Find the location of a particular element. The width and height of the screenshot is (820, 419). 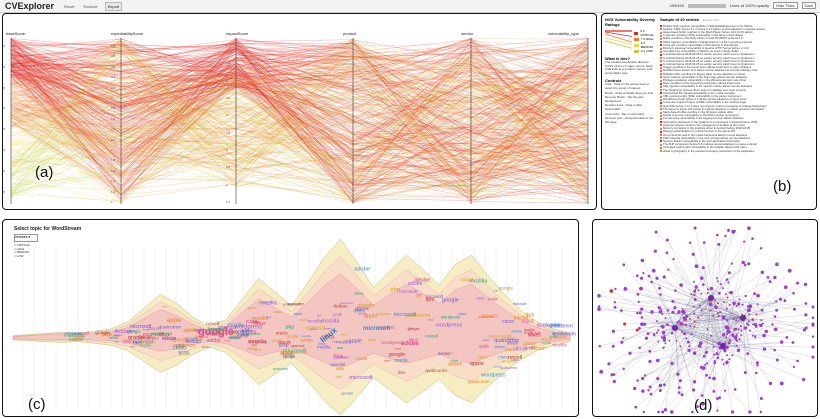

stream-word: cisco is located at coordinates (528, 322).